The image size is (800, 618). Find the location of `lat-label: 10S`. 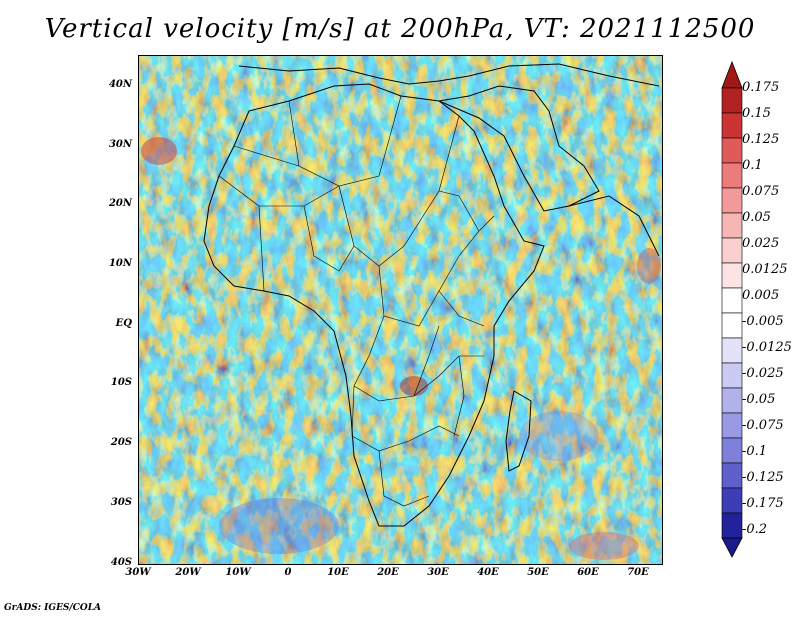

lat-label: 10S is located at coordinates (121, 382).